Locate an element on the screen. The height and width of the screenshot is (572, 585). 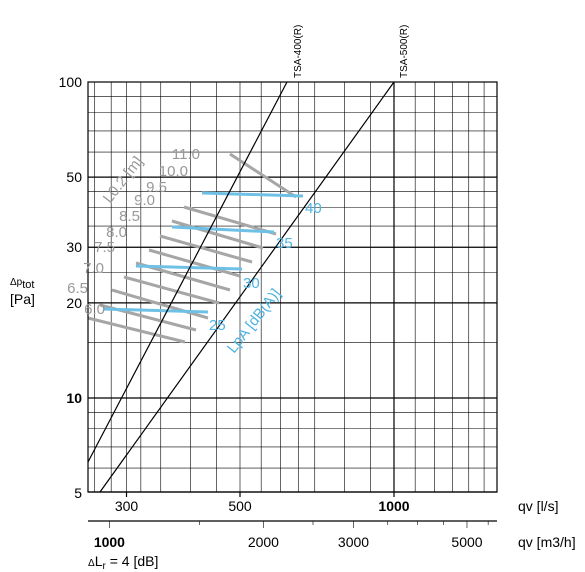
sound-level-label: 40 is located at coordinates (313, 208).